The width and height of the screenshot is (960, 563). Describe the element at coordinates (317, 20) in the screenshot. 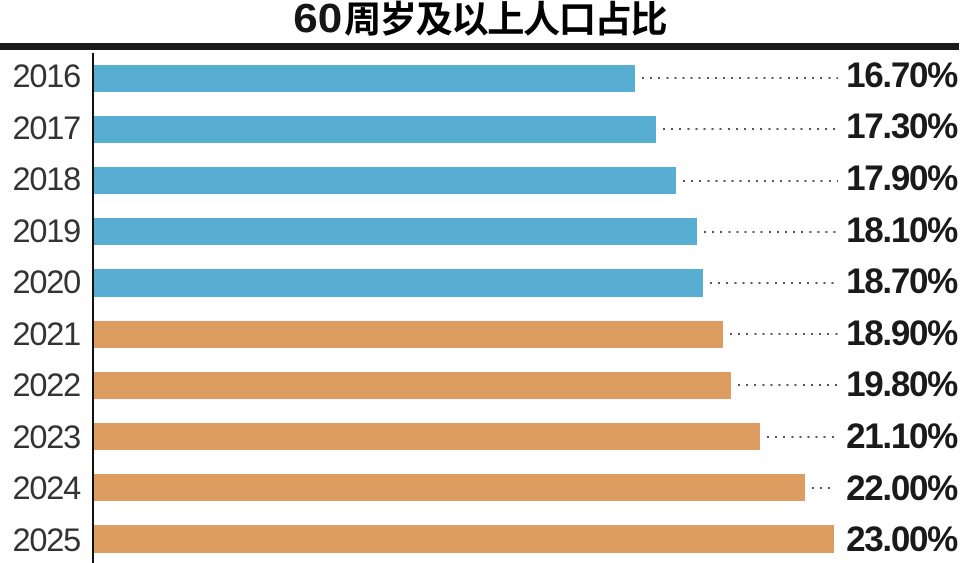

I see `svg-text: 60` at that location.